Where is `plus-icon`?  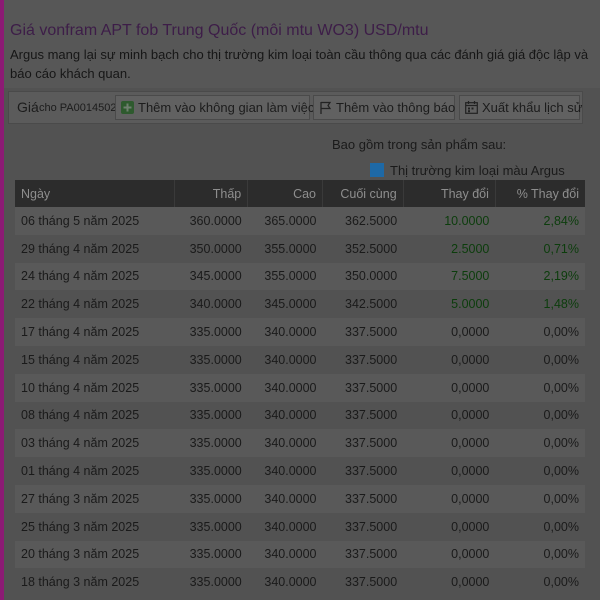
plus-icon is located at coordinates (127, 107).